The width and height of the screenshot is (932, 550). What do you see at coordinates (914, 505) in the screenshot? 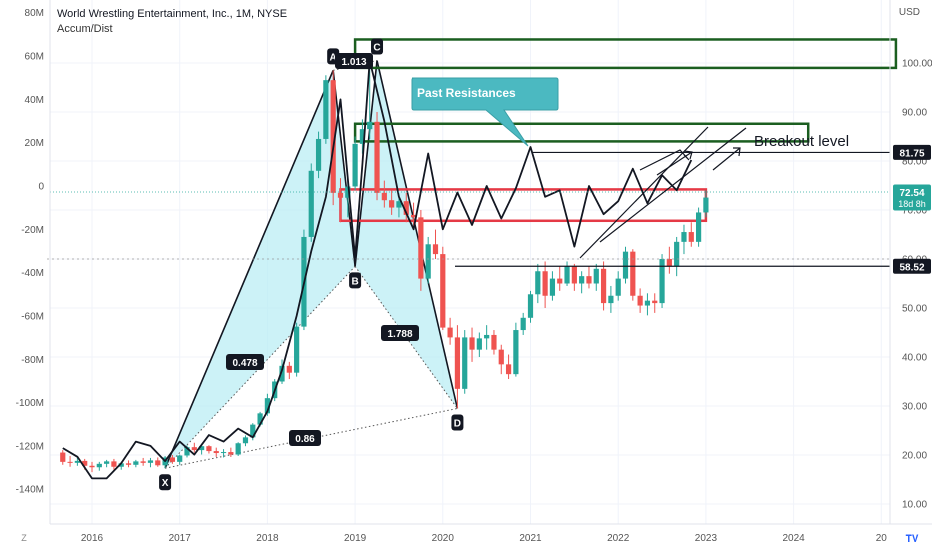
I see `price-tick-label: 10.00` at bounding box center [914, 505].